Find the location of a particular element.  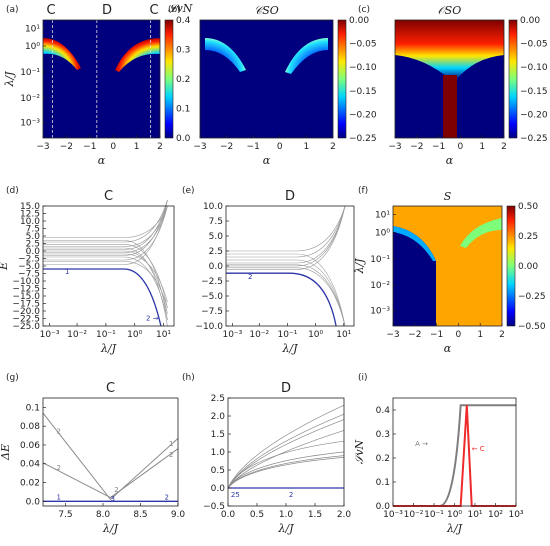

y-axis-label-i: 𝒮vN is located at coordinates (359, 451).